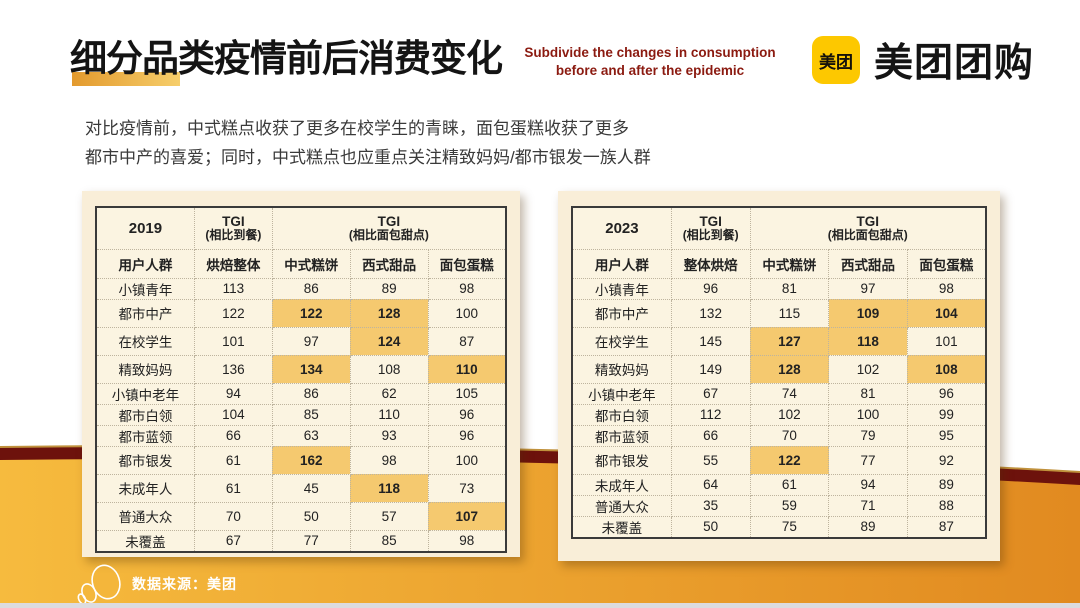 The width and height of the screenshot is (1080, 608). What do you see at coordinates (867, 235) in the screenshot?
I see `tgi-subtitle: (相比面包甜点)` at bounding box center [867, 235].